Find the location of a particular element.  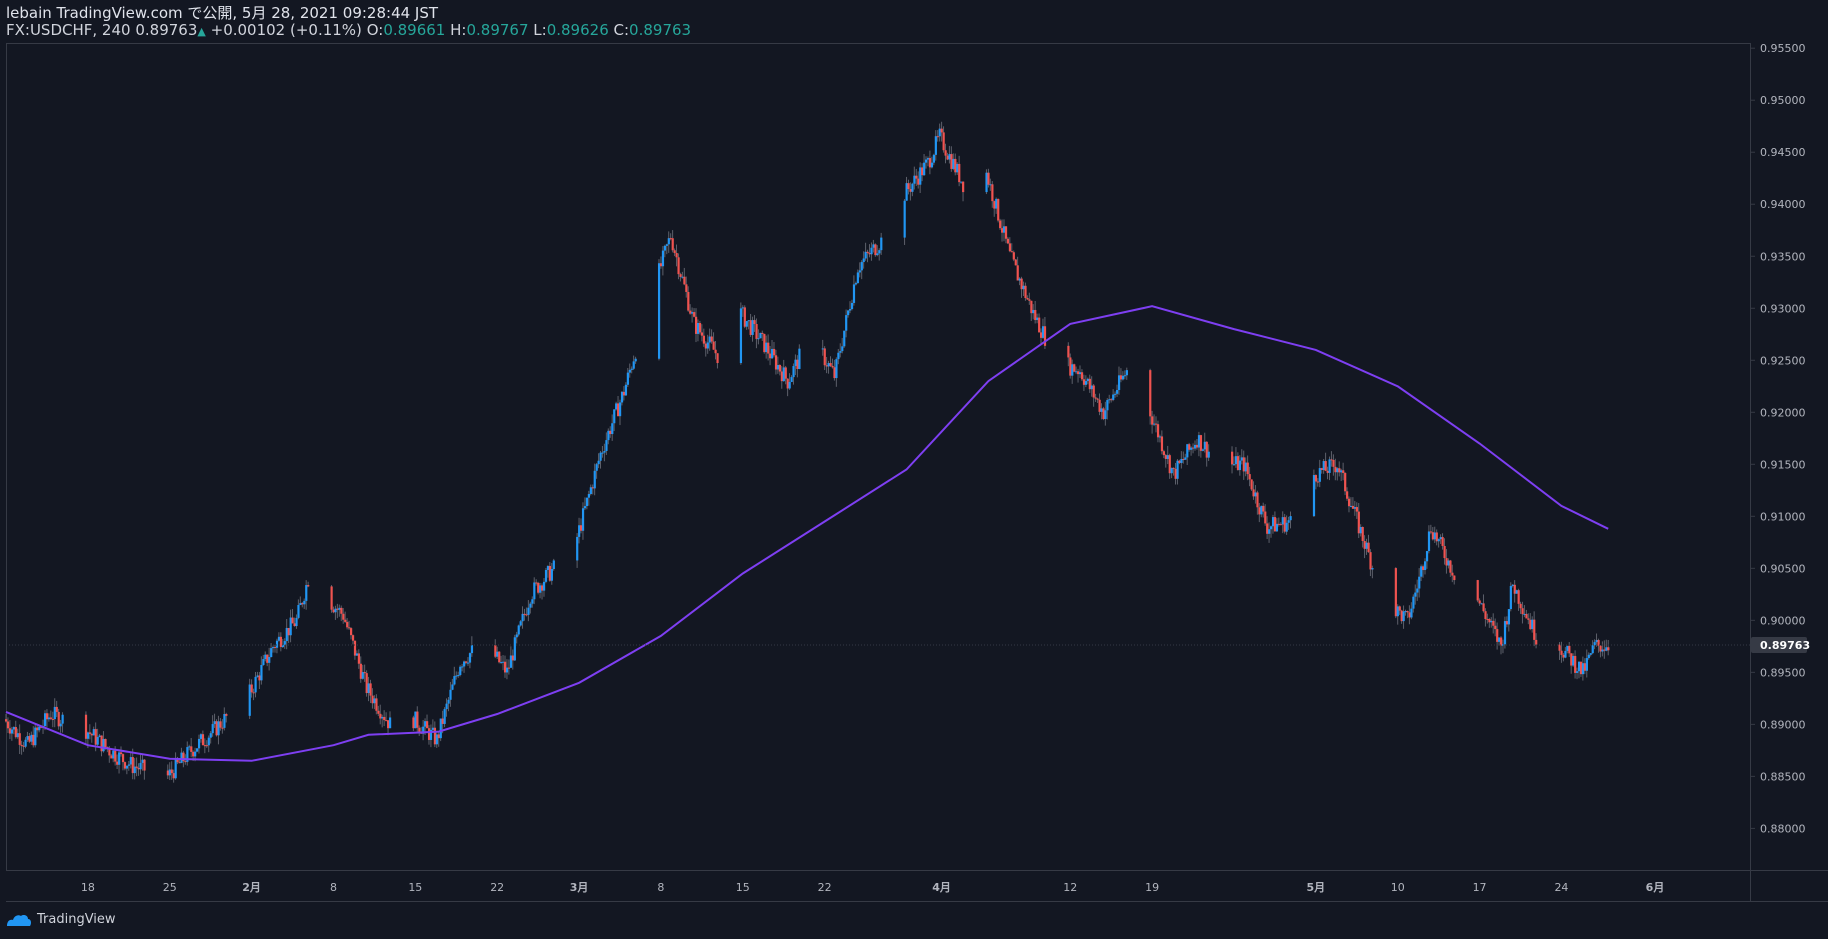

time-axis: 18 25 2月 8 15 22 3月 8 15 22 4月 12 19 5月 10 17 24 6月 is located at coordinates (872, 887).